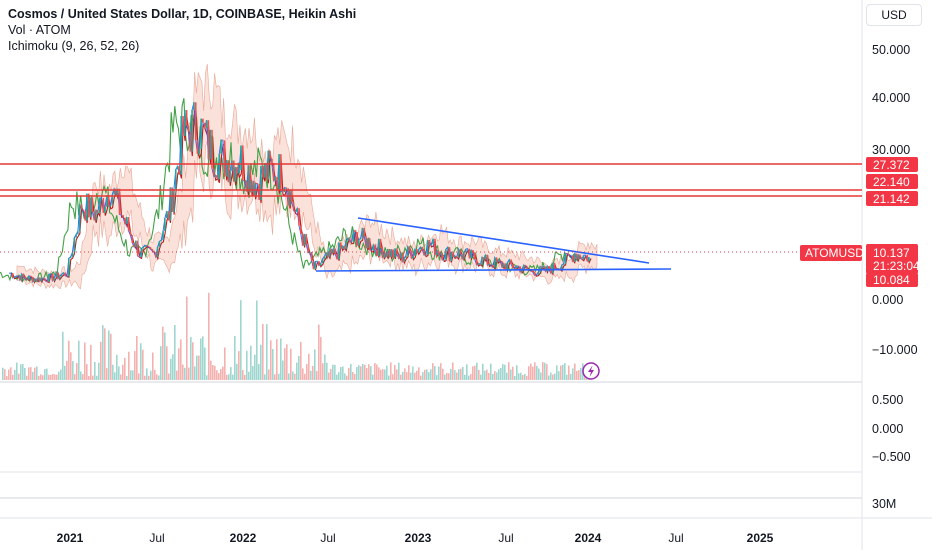 The width and height of the screenshot is (932, 550). What do you see at coordinates (892, 164) in the screenshot?
I see `price-tag-level-1: 27.372` at bounding box center [892, 164].